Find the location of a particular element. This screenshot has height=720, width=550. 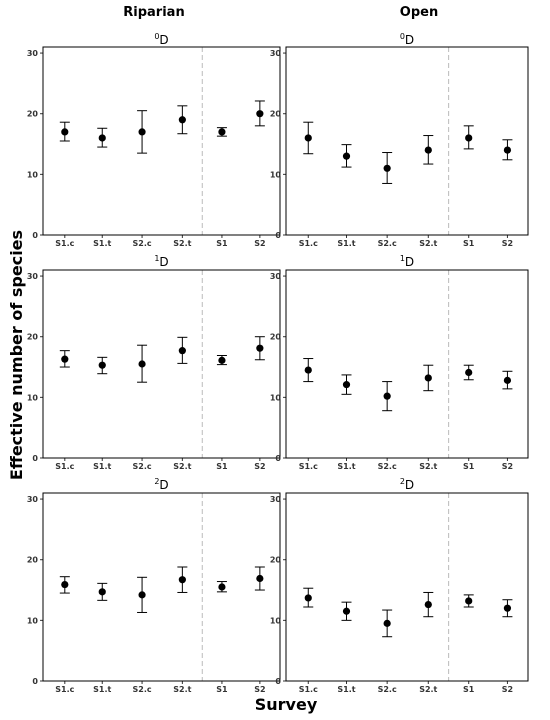

panel-title-order: 2 is located at coordinates (156, 481).